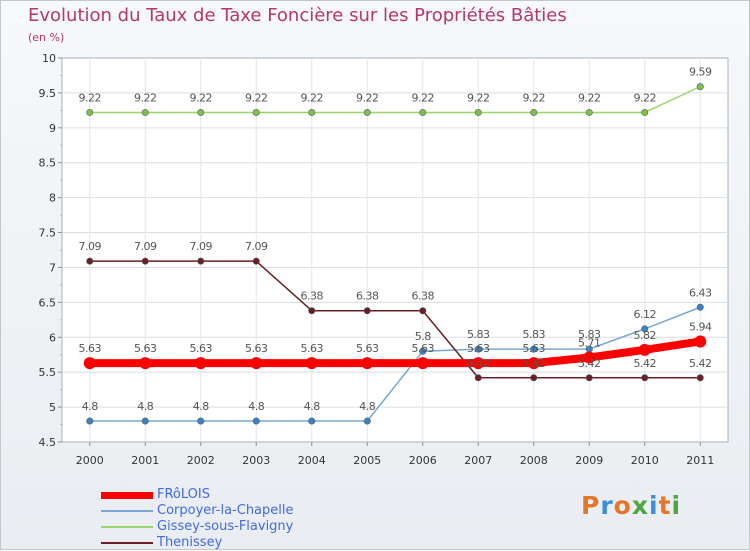 This screenshot has width=750, height=551. What do you see at coordinates (183, 494) in the screenshot?
I see `legend-label-frolois: FRôLOIS` at bounding box center [183, 494].